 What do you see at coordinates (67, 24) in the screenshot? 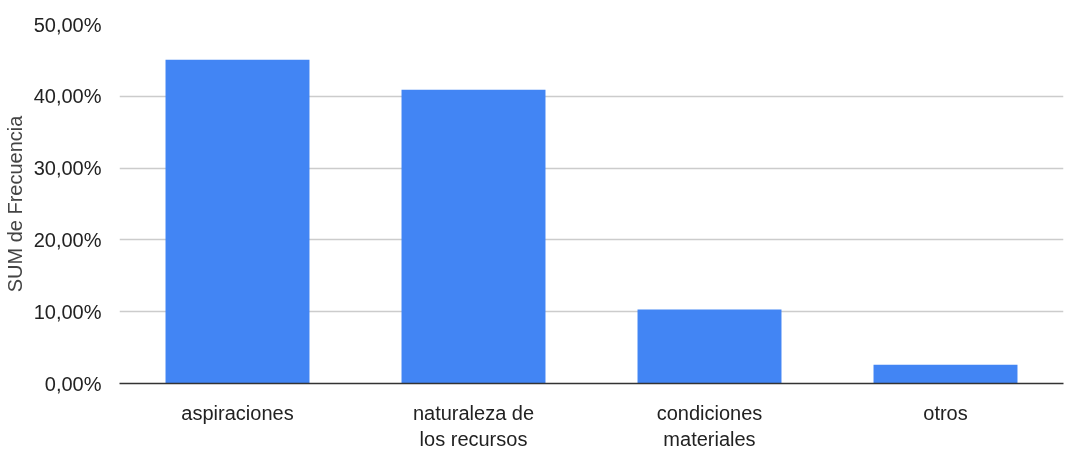
I see `y-tick-label: 50,00%` at bounding box center [67, 24].